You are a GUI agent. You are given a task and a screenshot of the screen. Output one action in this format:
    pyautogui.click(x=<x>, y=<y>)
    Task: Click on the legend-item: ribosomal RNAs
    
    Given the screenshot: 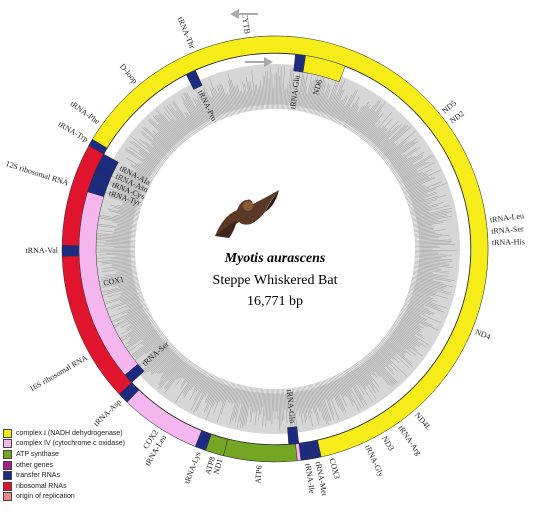 What is the action you would take?
    pyautogui.click(x=64, y=486)
    